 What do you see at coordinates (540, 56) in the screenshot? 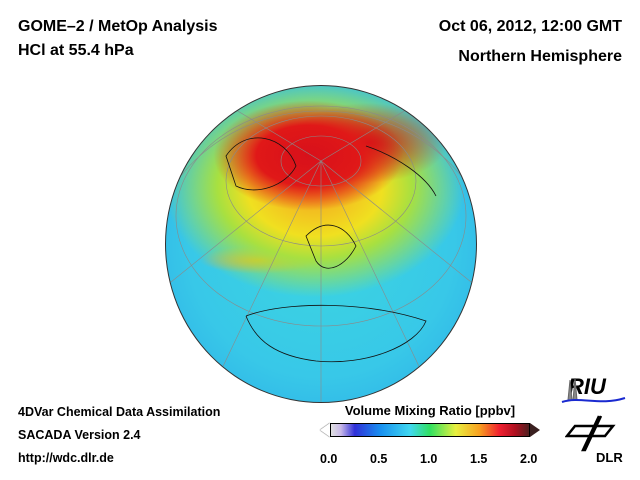
I see `region: Northern Hemisphere` at bounding box center [540, 56].